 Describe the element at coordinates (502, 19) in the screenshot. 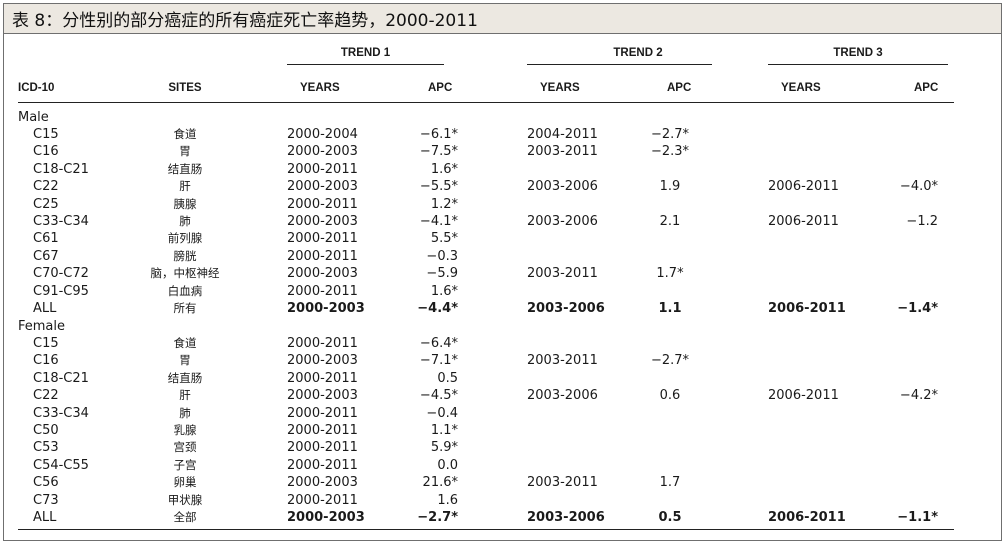

I see `title-bar: 表 8：分性别的部分癌症的所有癌症死亡率趋势，2000-2011` at that location.